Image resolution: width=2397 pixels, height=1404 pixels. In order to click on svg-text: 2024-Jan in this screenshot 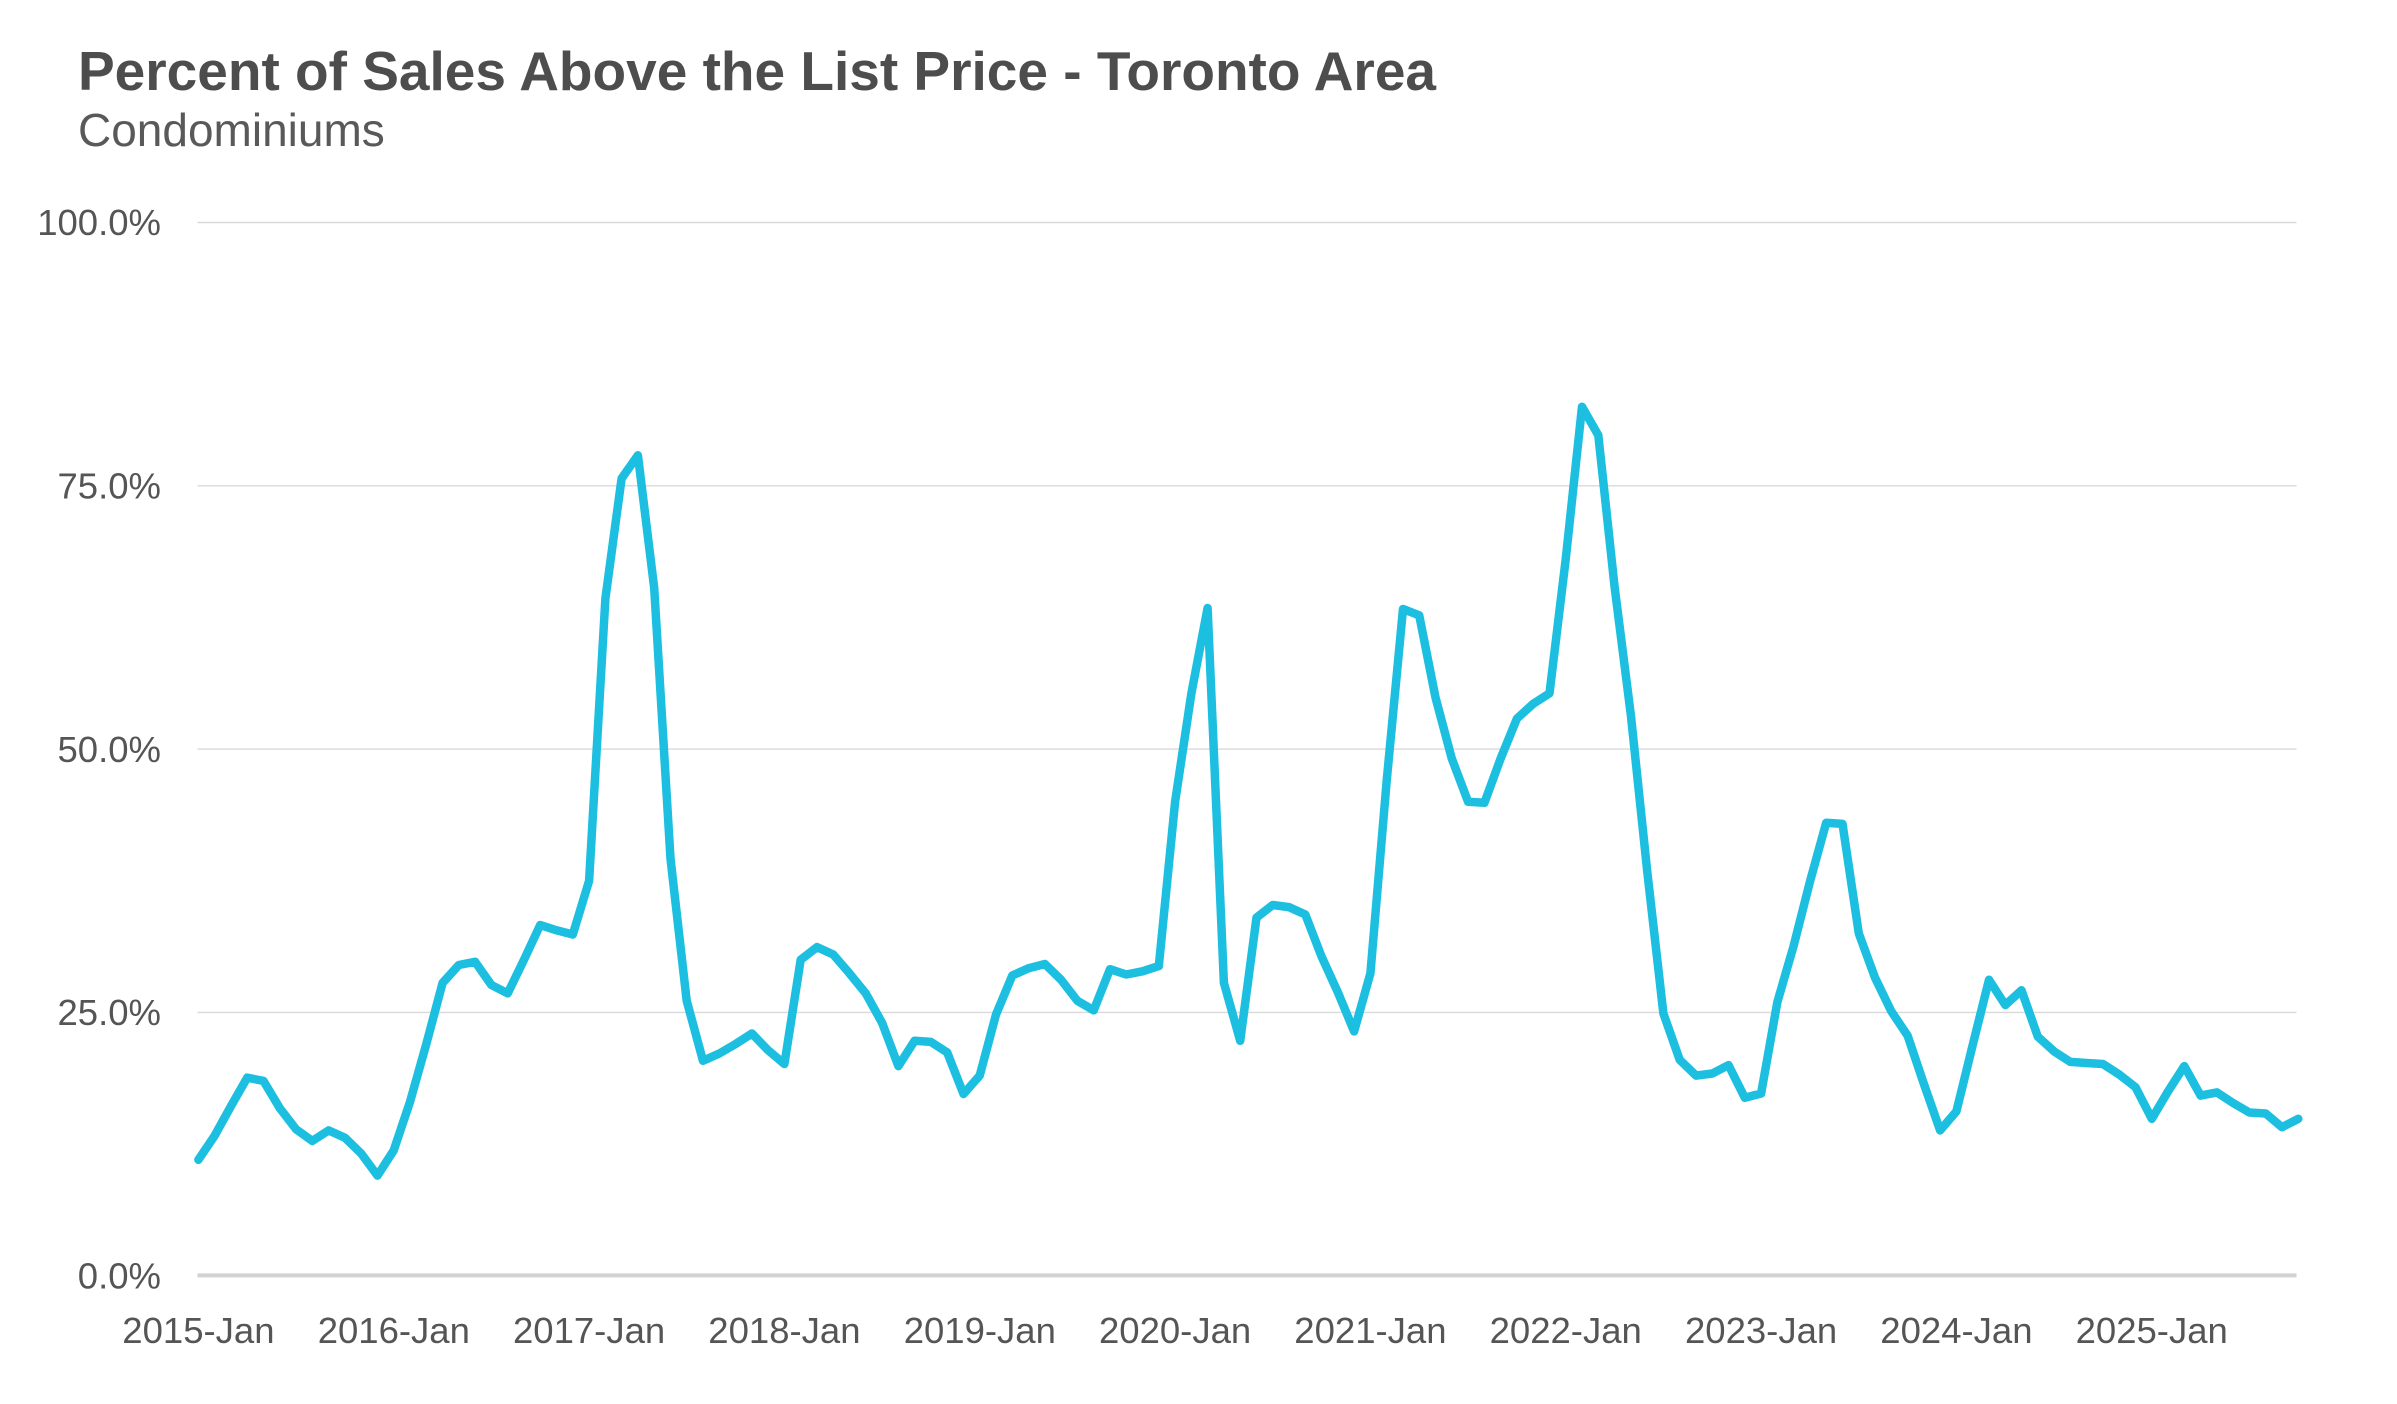, I will do `click(1956, 1330)`.